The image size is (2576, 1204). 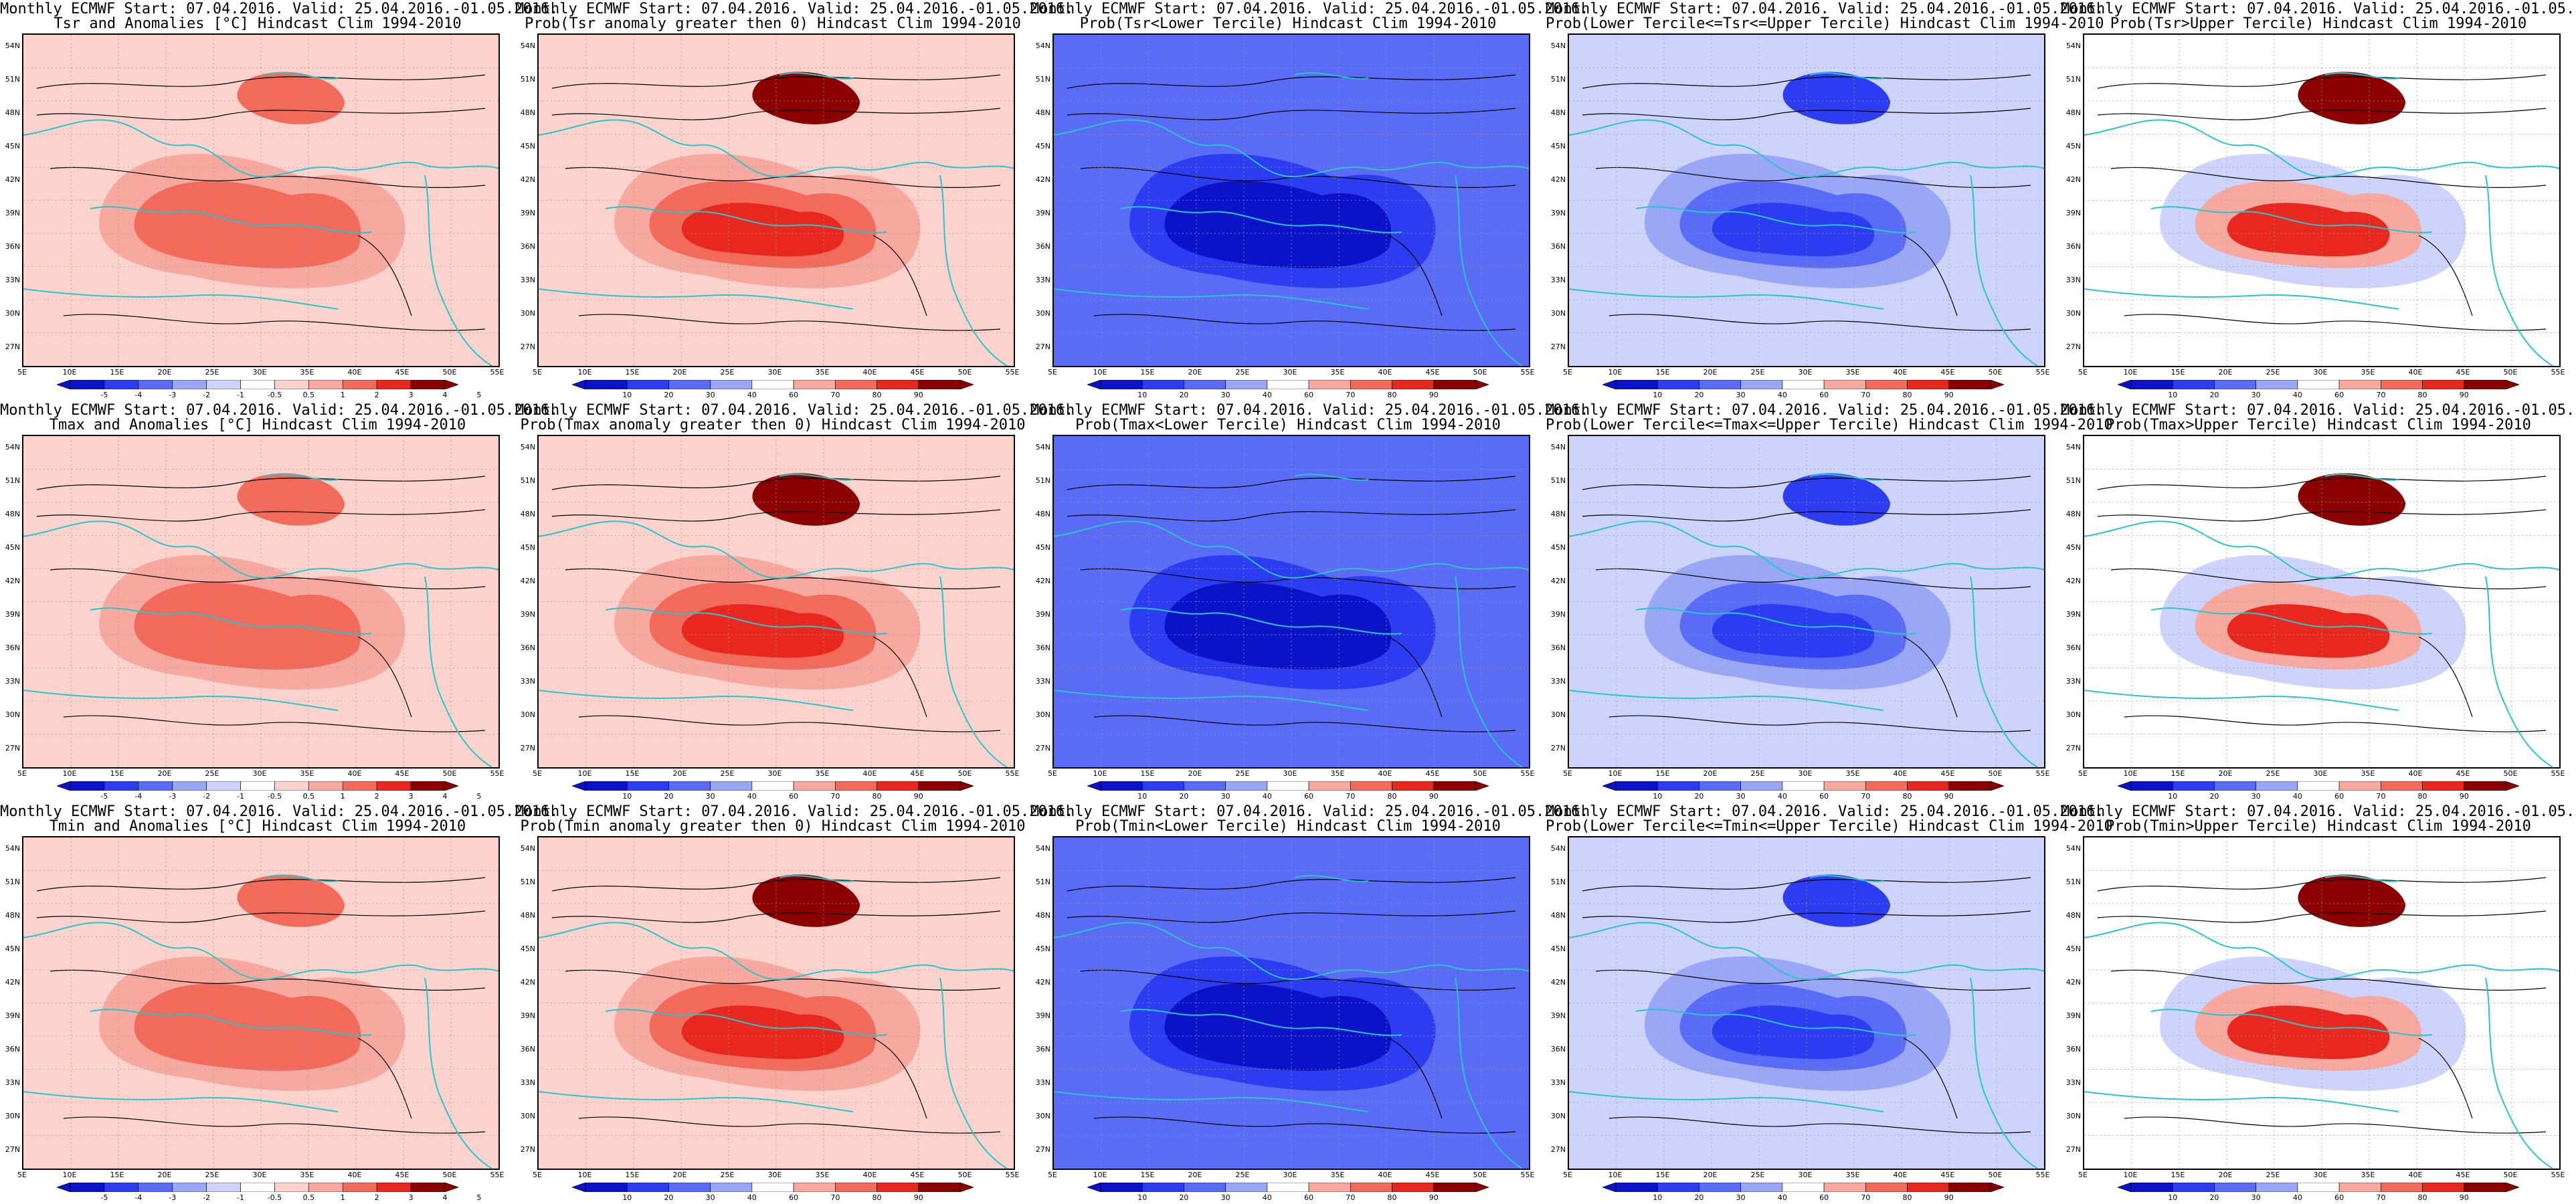 I want to click on latitude-label: 36N, so click(x=1558, y=1049).